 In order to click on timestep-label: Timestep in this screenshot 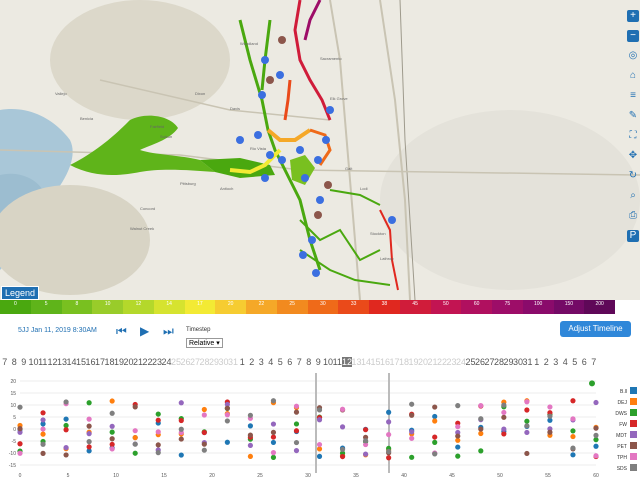, I will do `click(198, 330)`.